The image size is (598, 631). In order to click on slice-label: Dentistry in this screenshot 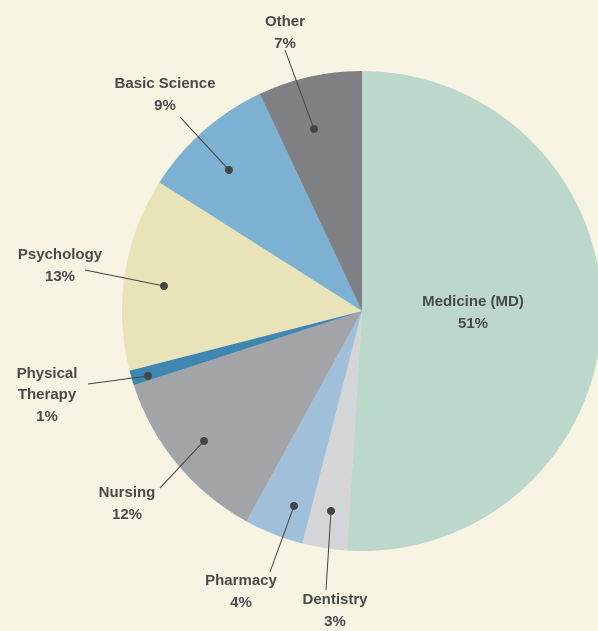, I will do `click(335, 599)`.